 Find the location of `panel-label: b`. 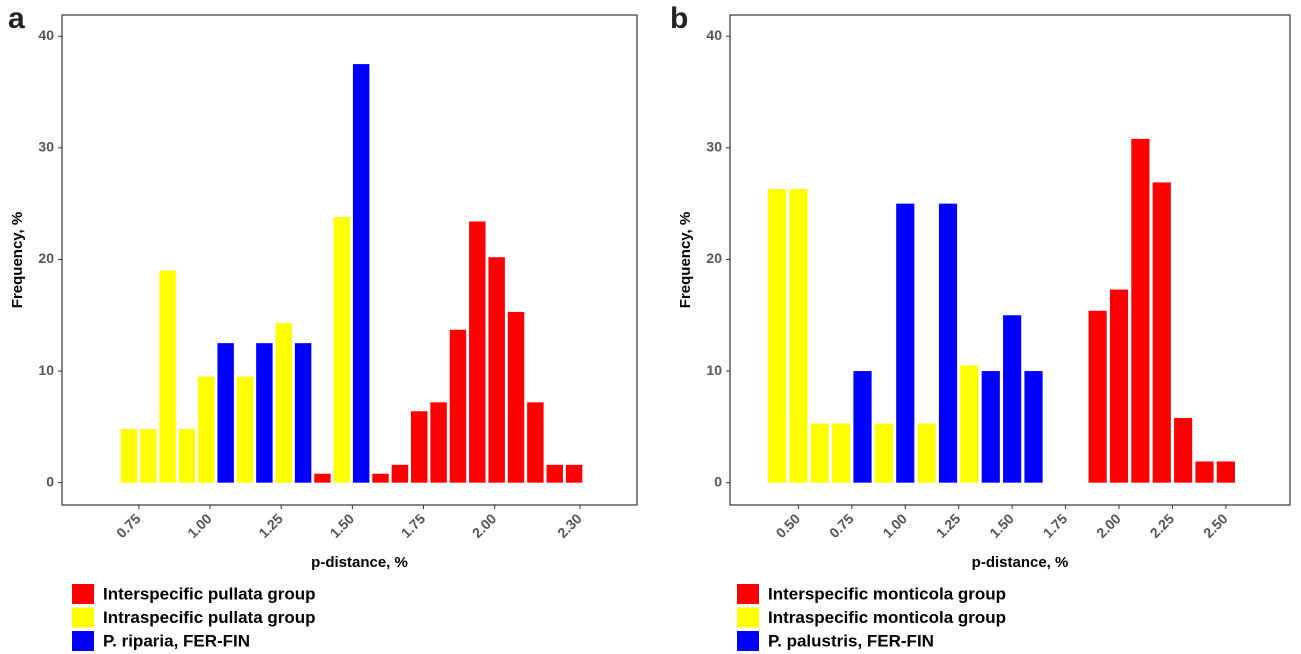

panel-label: b is located at coordinates (679, 18).